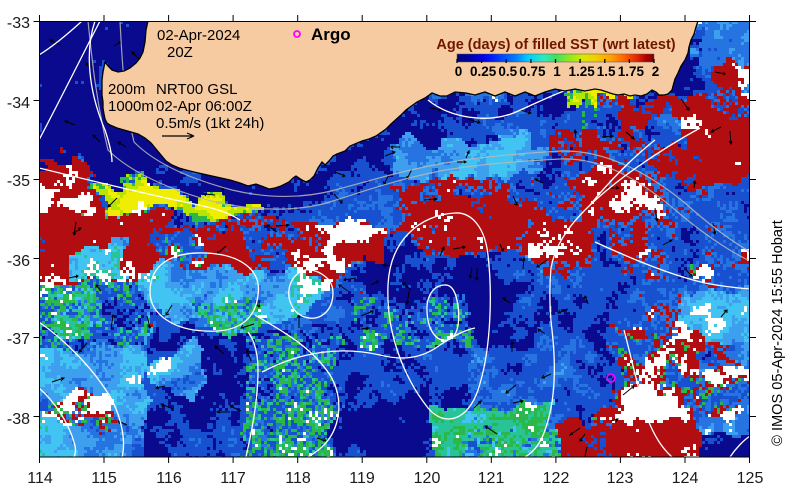 The width and height of the screenshot is (791, 492). What do you see at coordinates (18, 23) in the screenshot?
I see `svg-text: -33` at bounding box center [18, 23].